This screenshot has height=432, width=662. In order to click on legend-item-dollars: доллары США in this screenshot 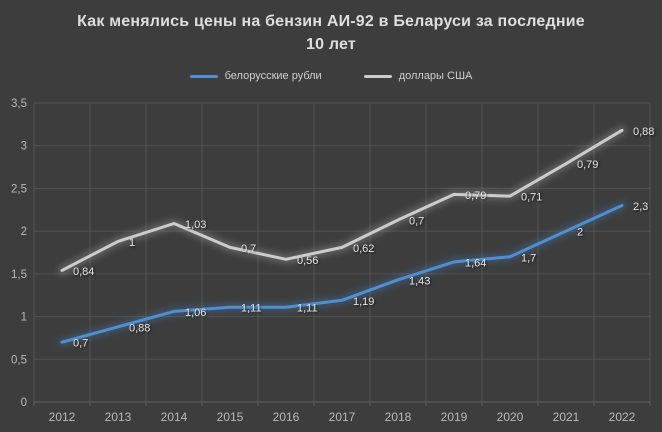, I will do `click(418, 76)`.